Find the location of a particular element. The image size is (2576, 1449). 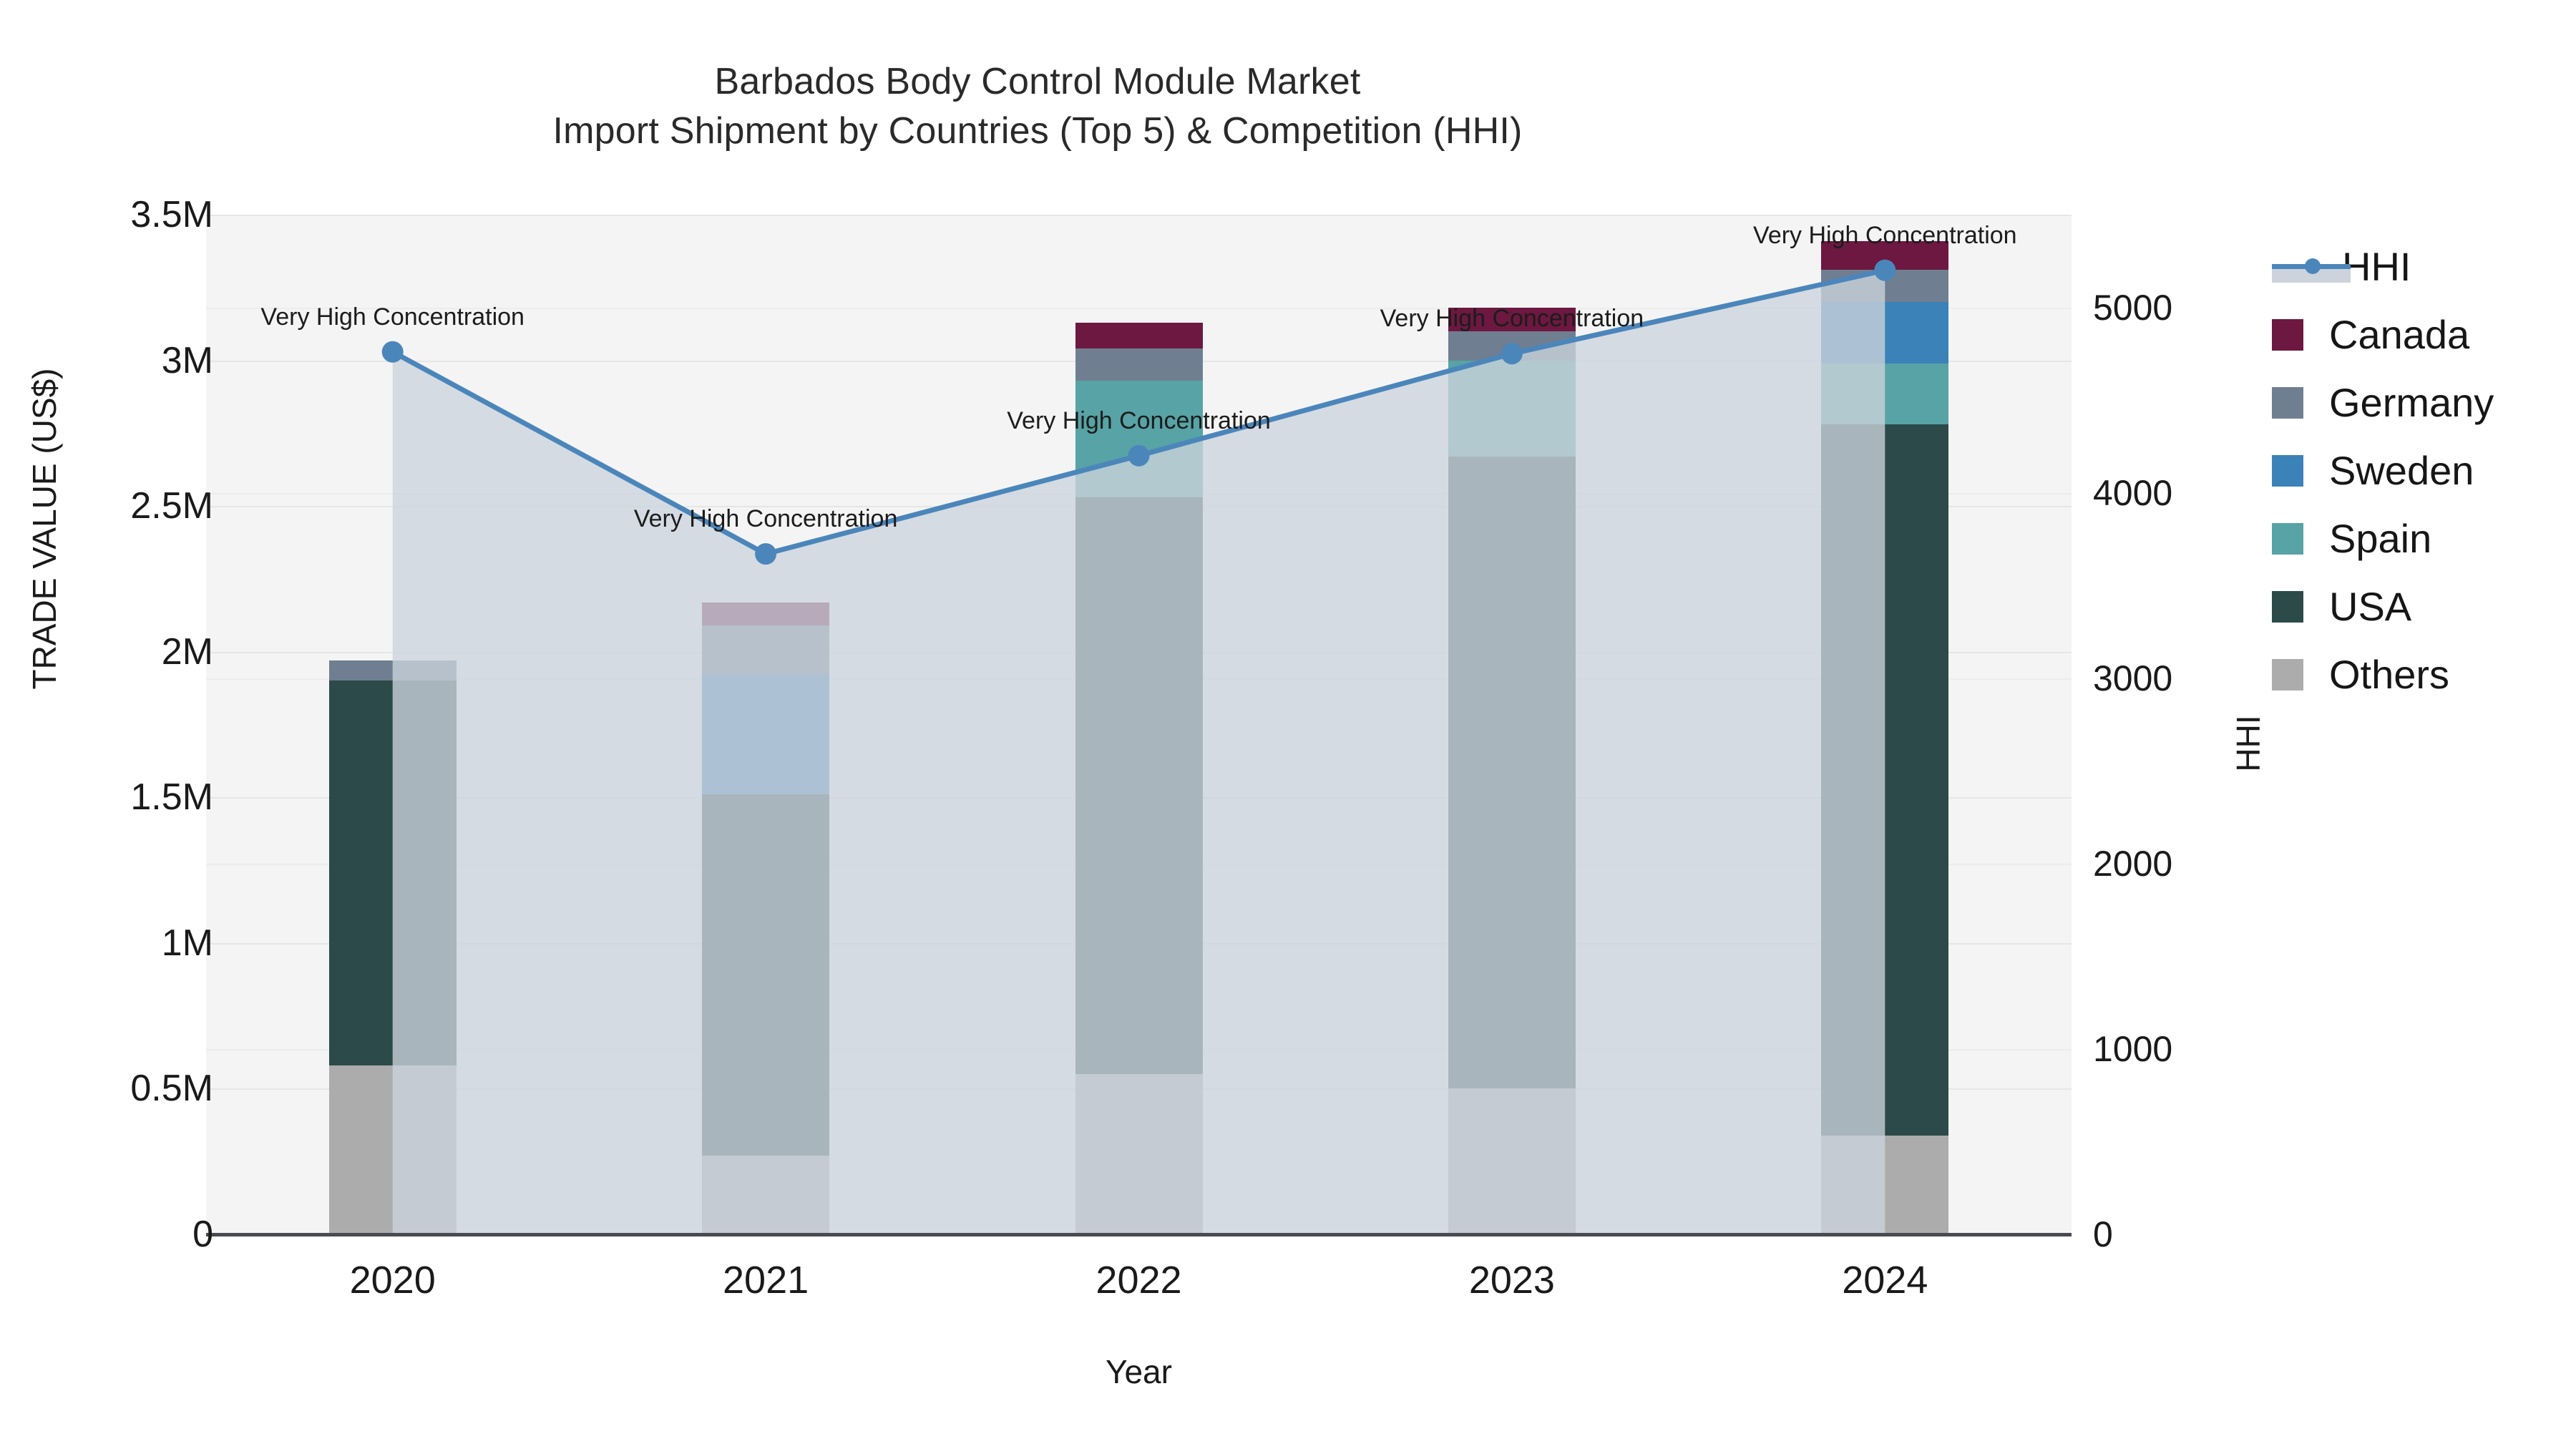

legend-label: Germany is located at coordinates (2411, 402).